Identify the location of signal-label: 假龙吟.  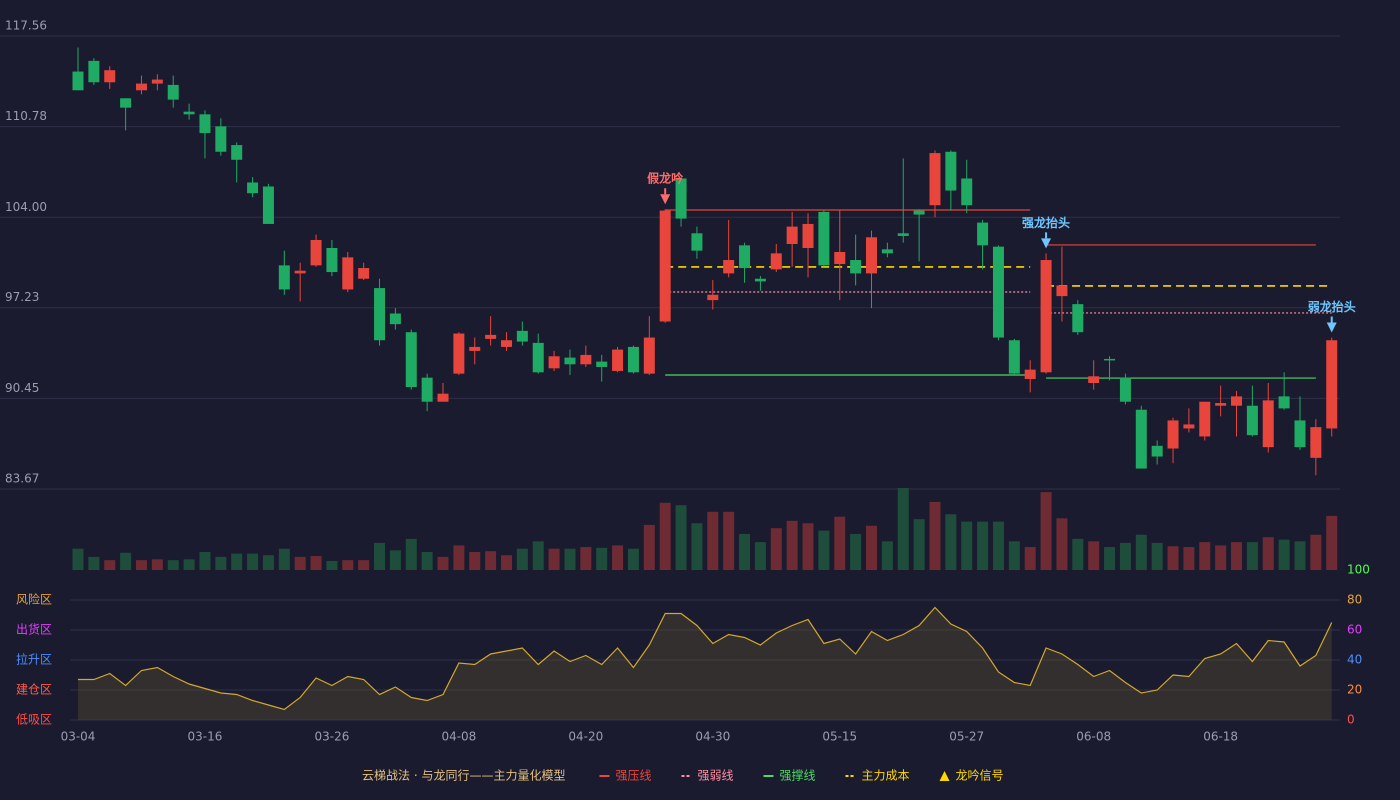
(665, 178).